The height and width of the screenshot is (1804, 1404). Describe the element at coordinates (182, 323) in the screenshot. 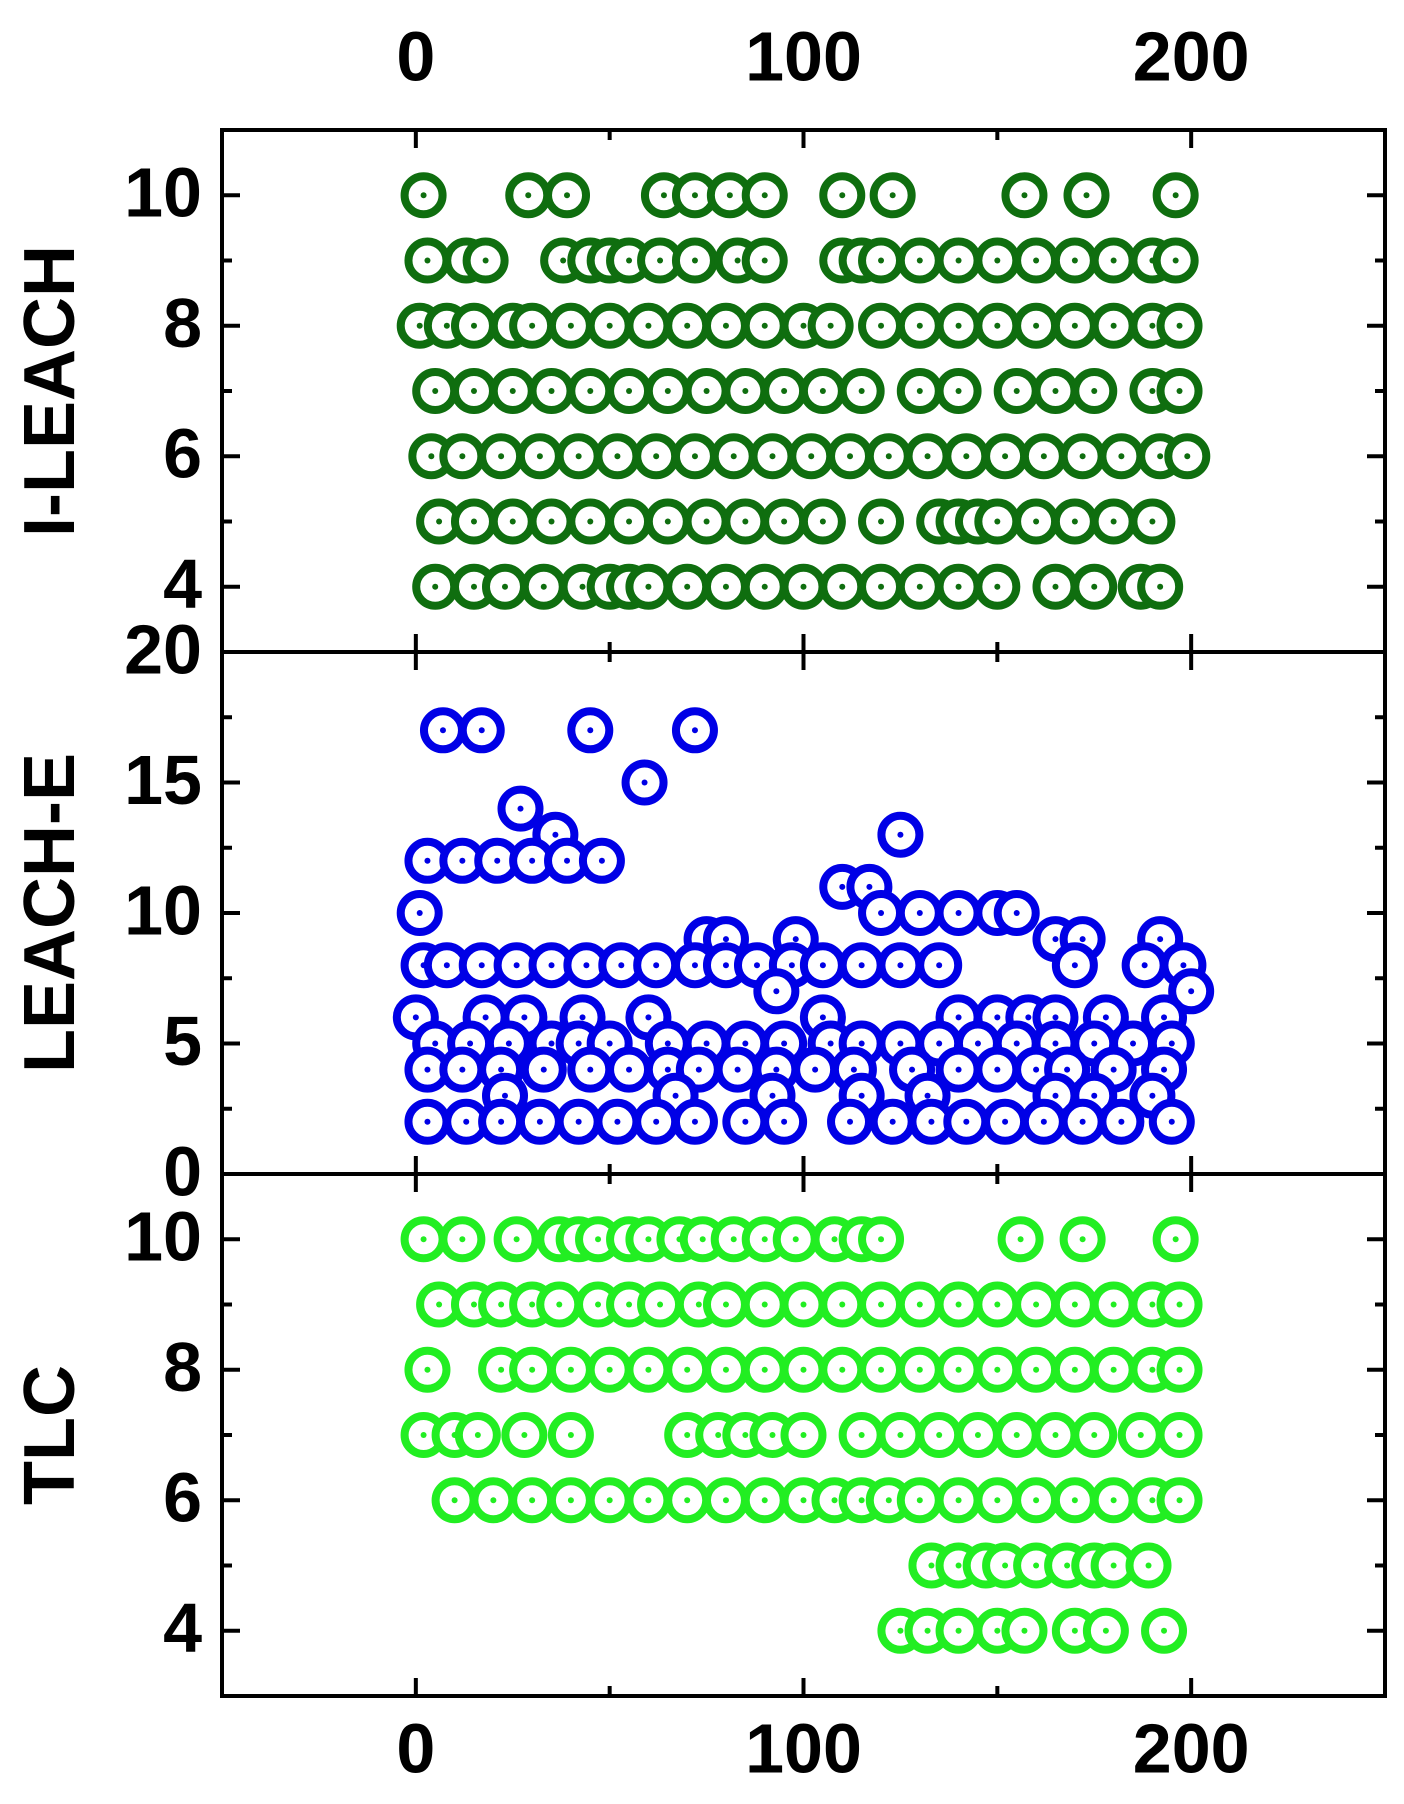

I see `y-tick-label: 8` at that location.